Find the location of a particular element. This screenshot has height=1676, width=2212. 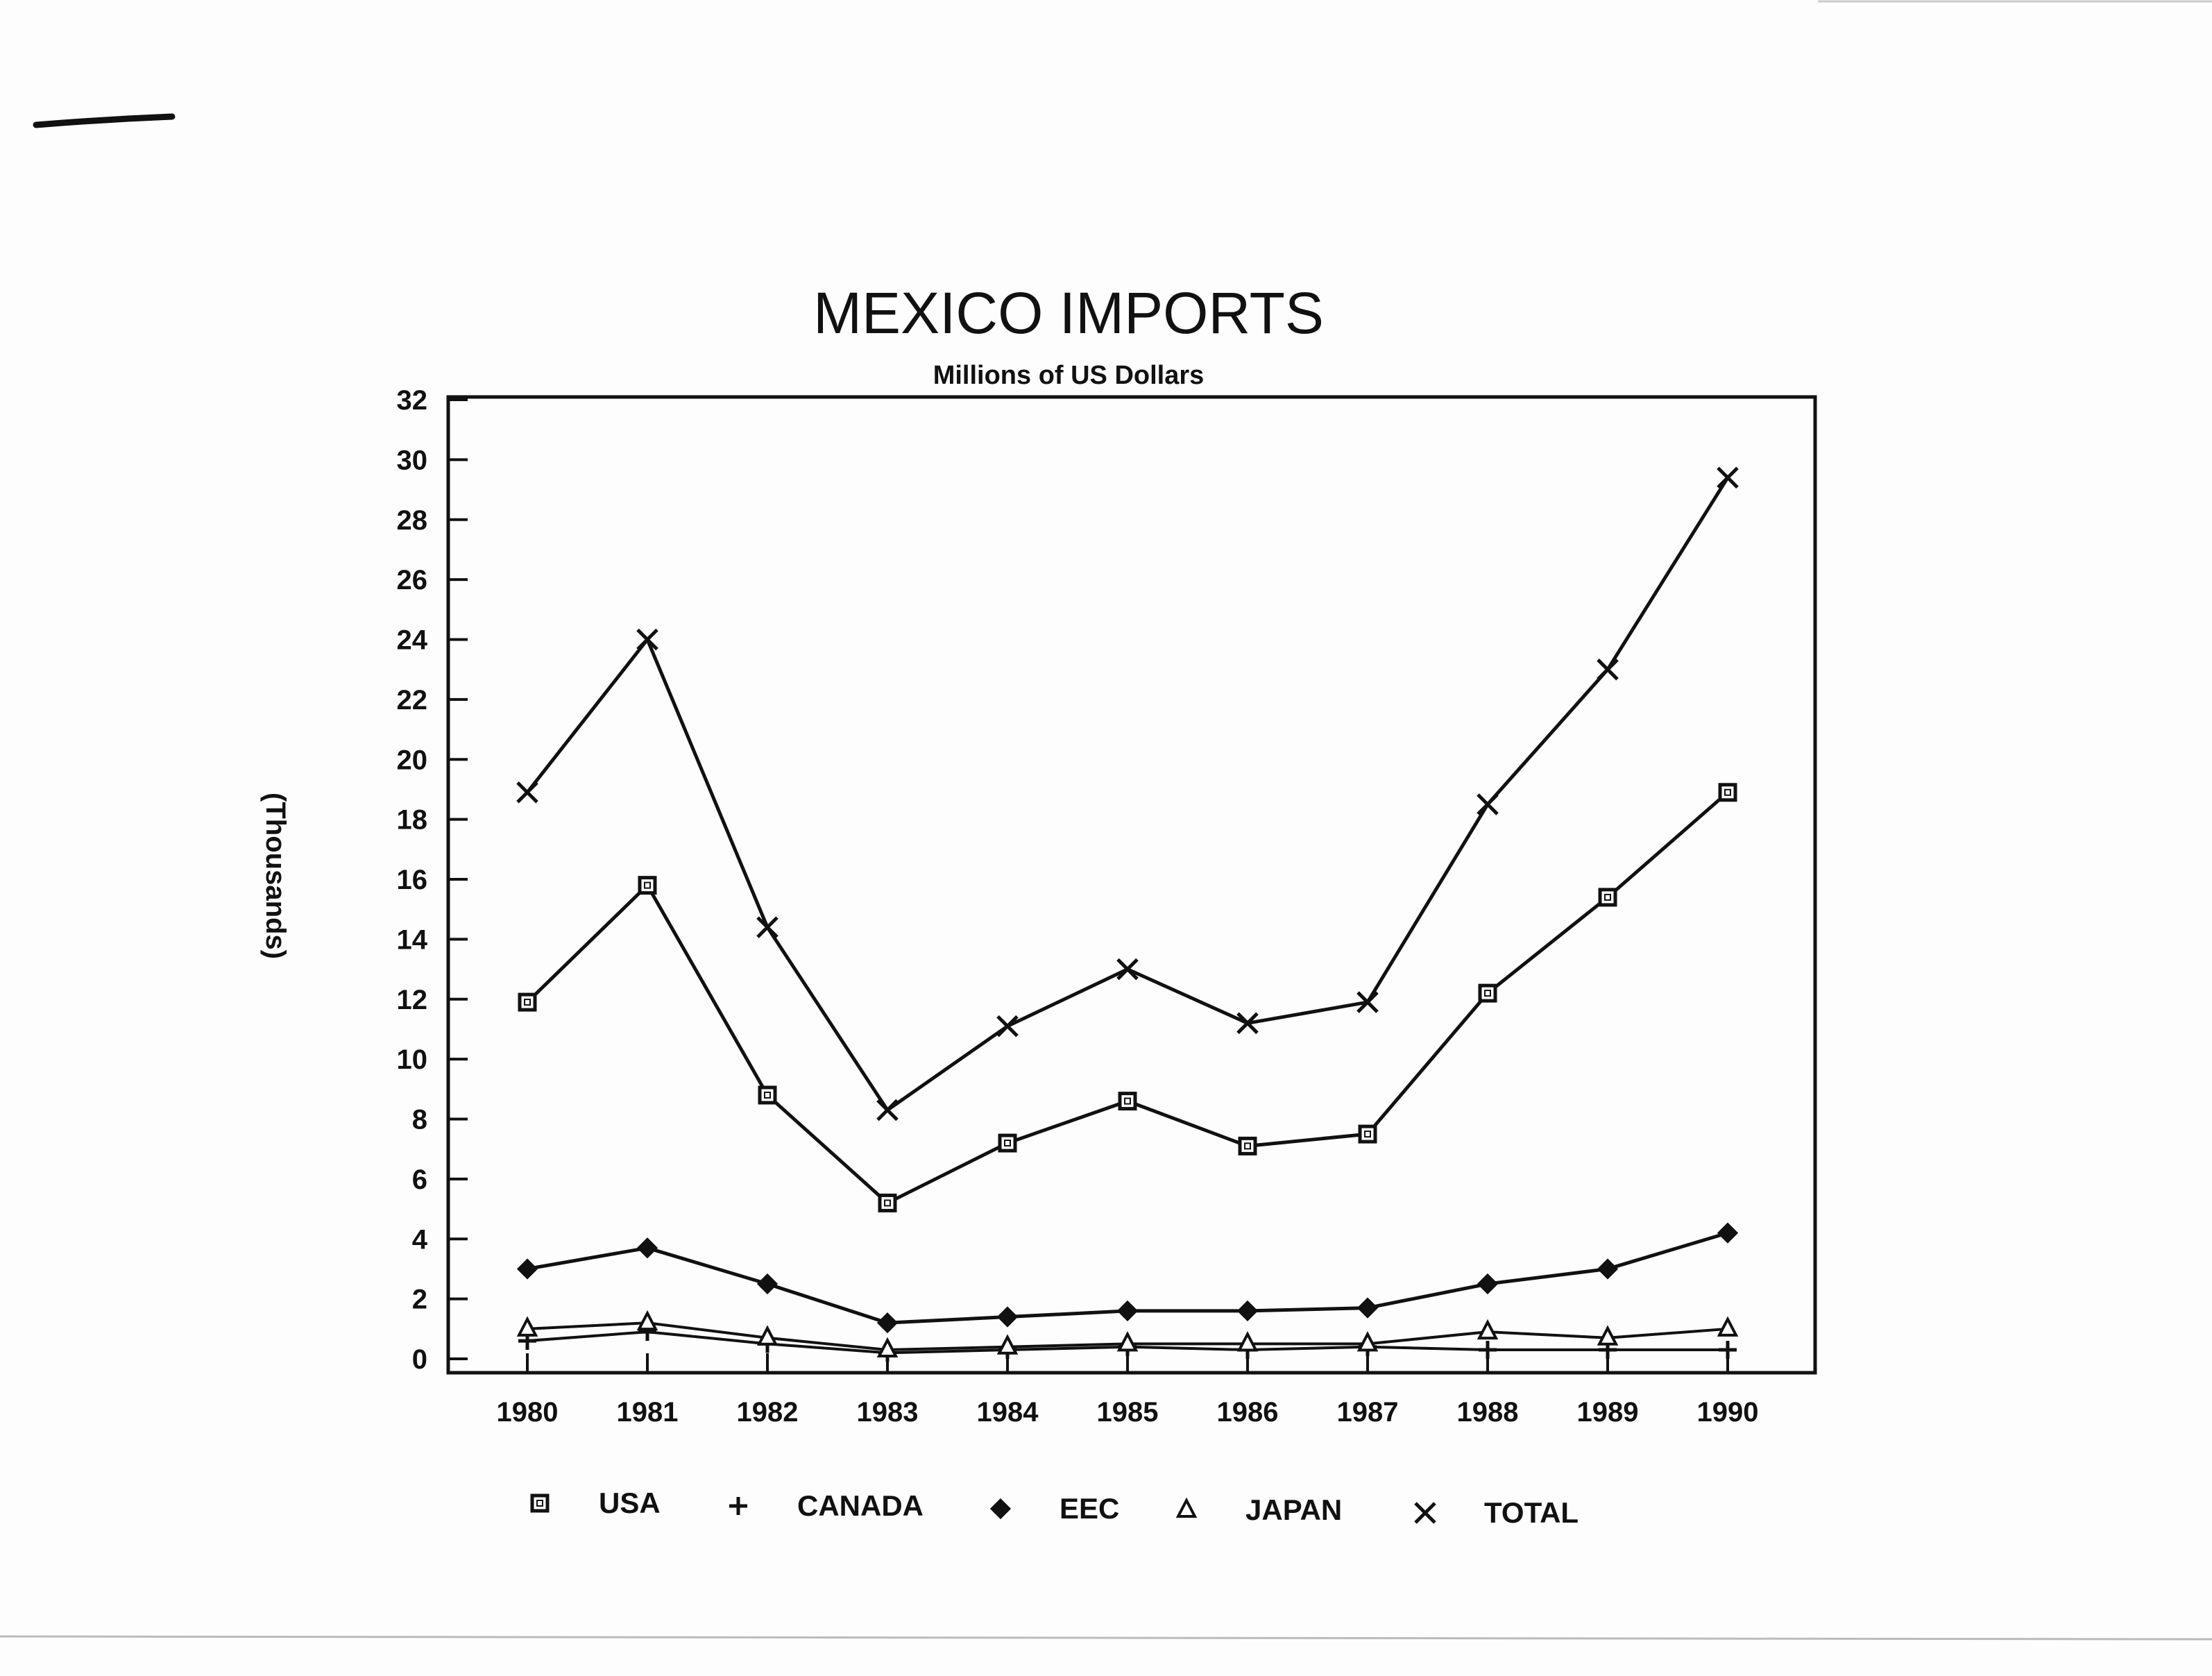

x-tick-label: 1985 is located at coordinates (1128, 1412).